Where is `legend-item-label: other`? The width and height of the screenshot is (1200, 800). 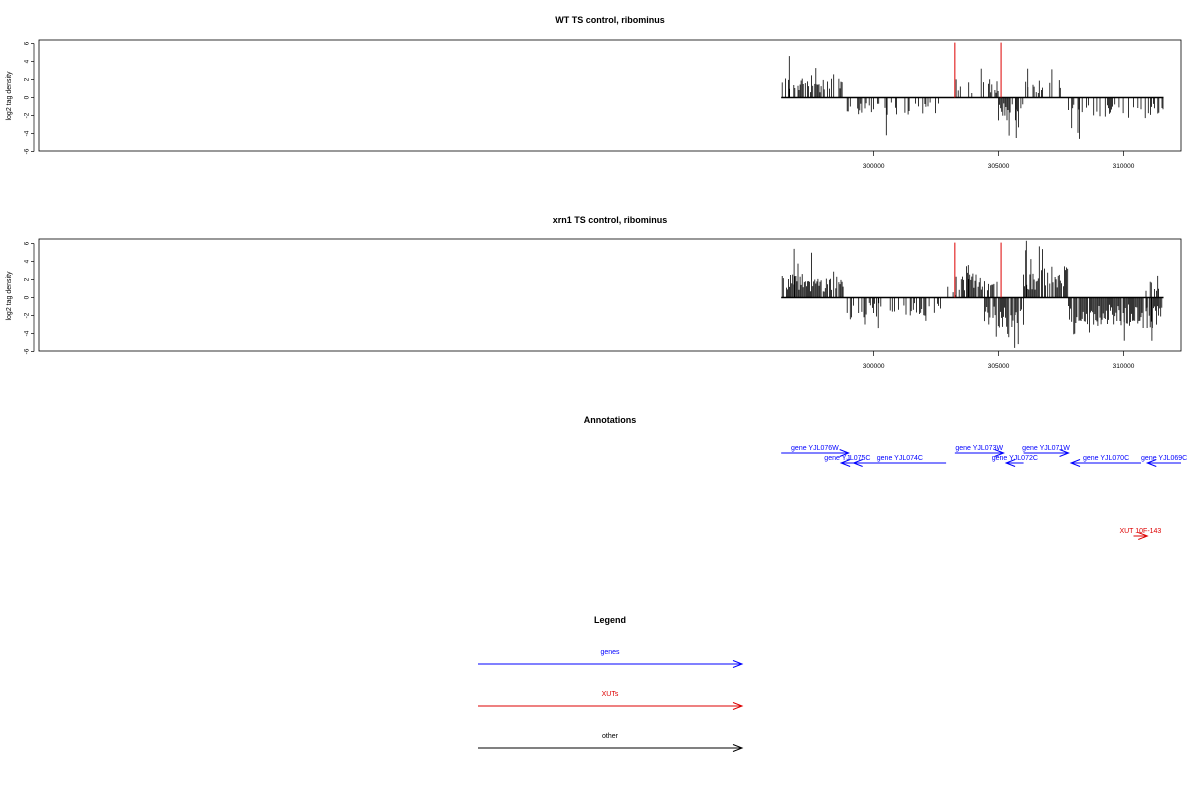
legend-item-label: other is located at coordinates (610, 736).